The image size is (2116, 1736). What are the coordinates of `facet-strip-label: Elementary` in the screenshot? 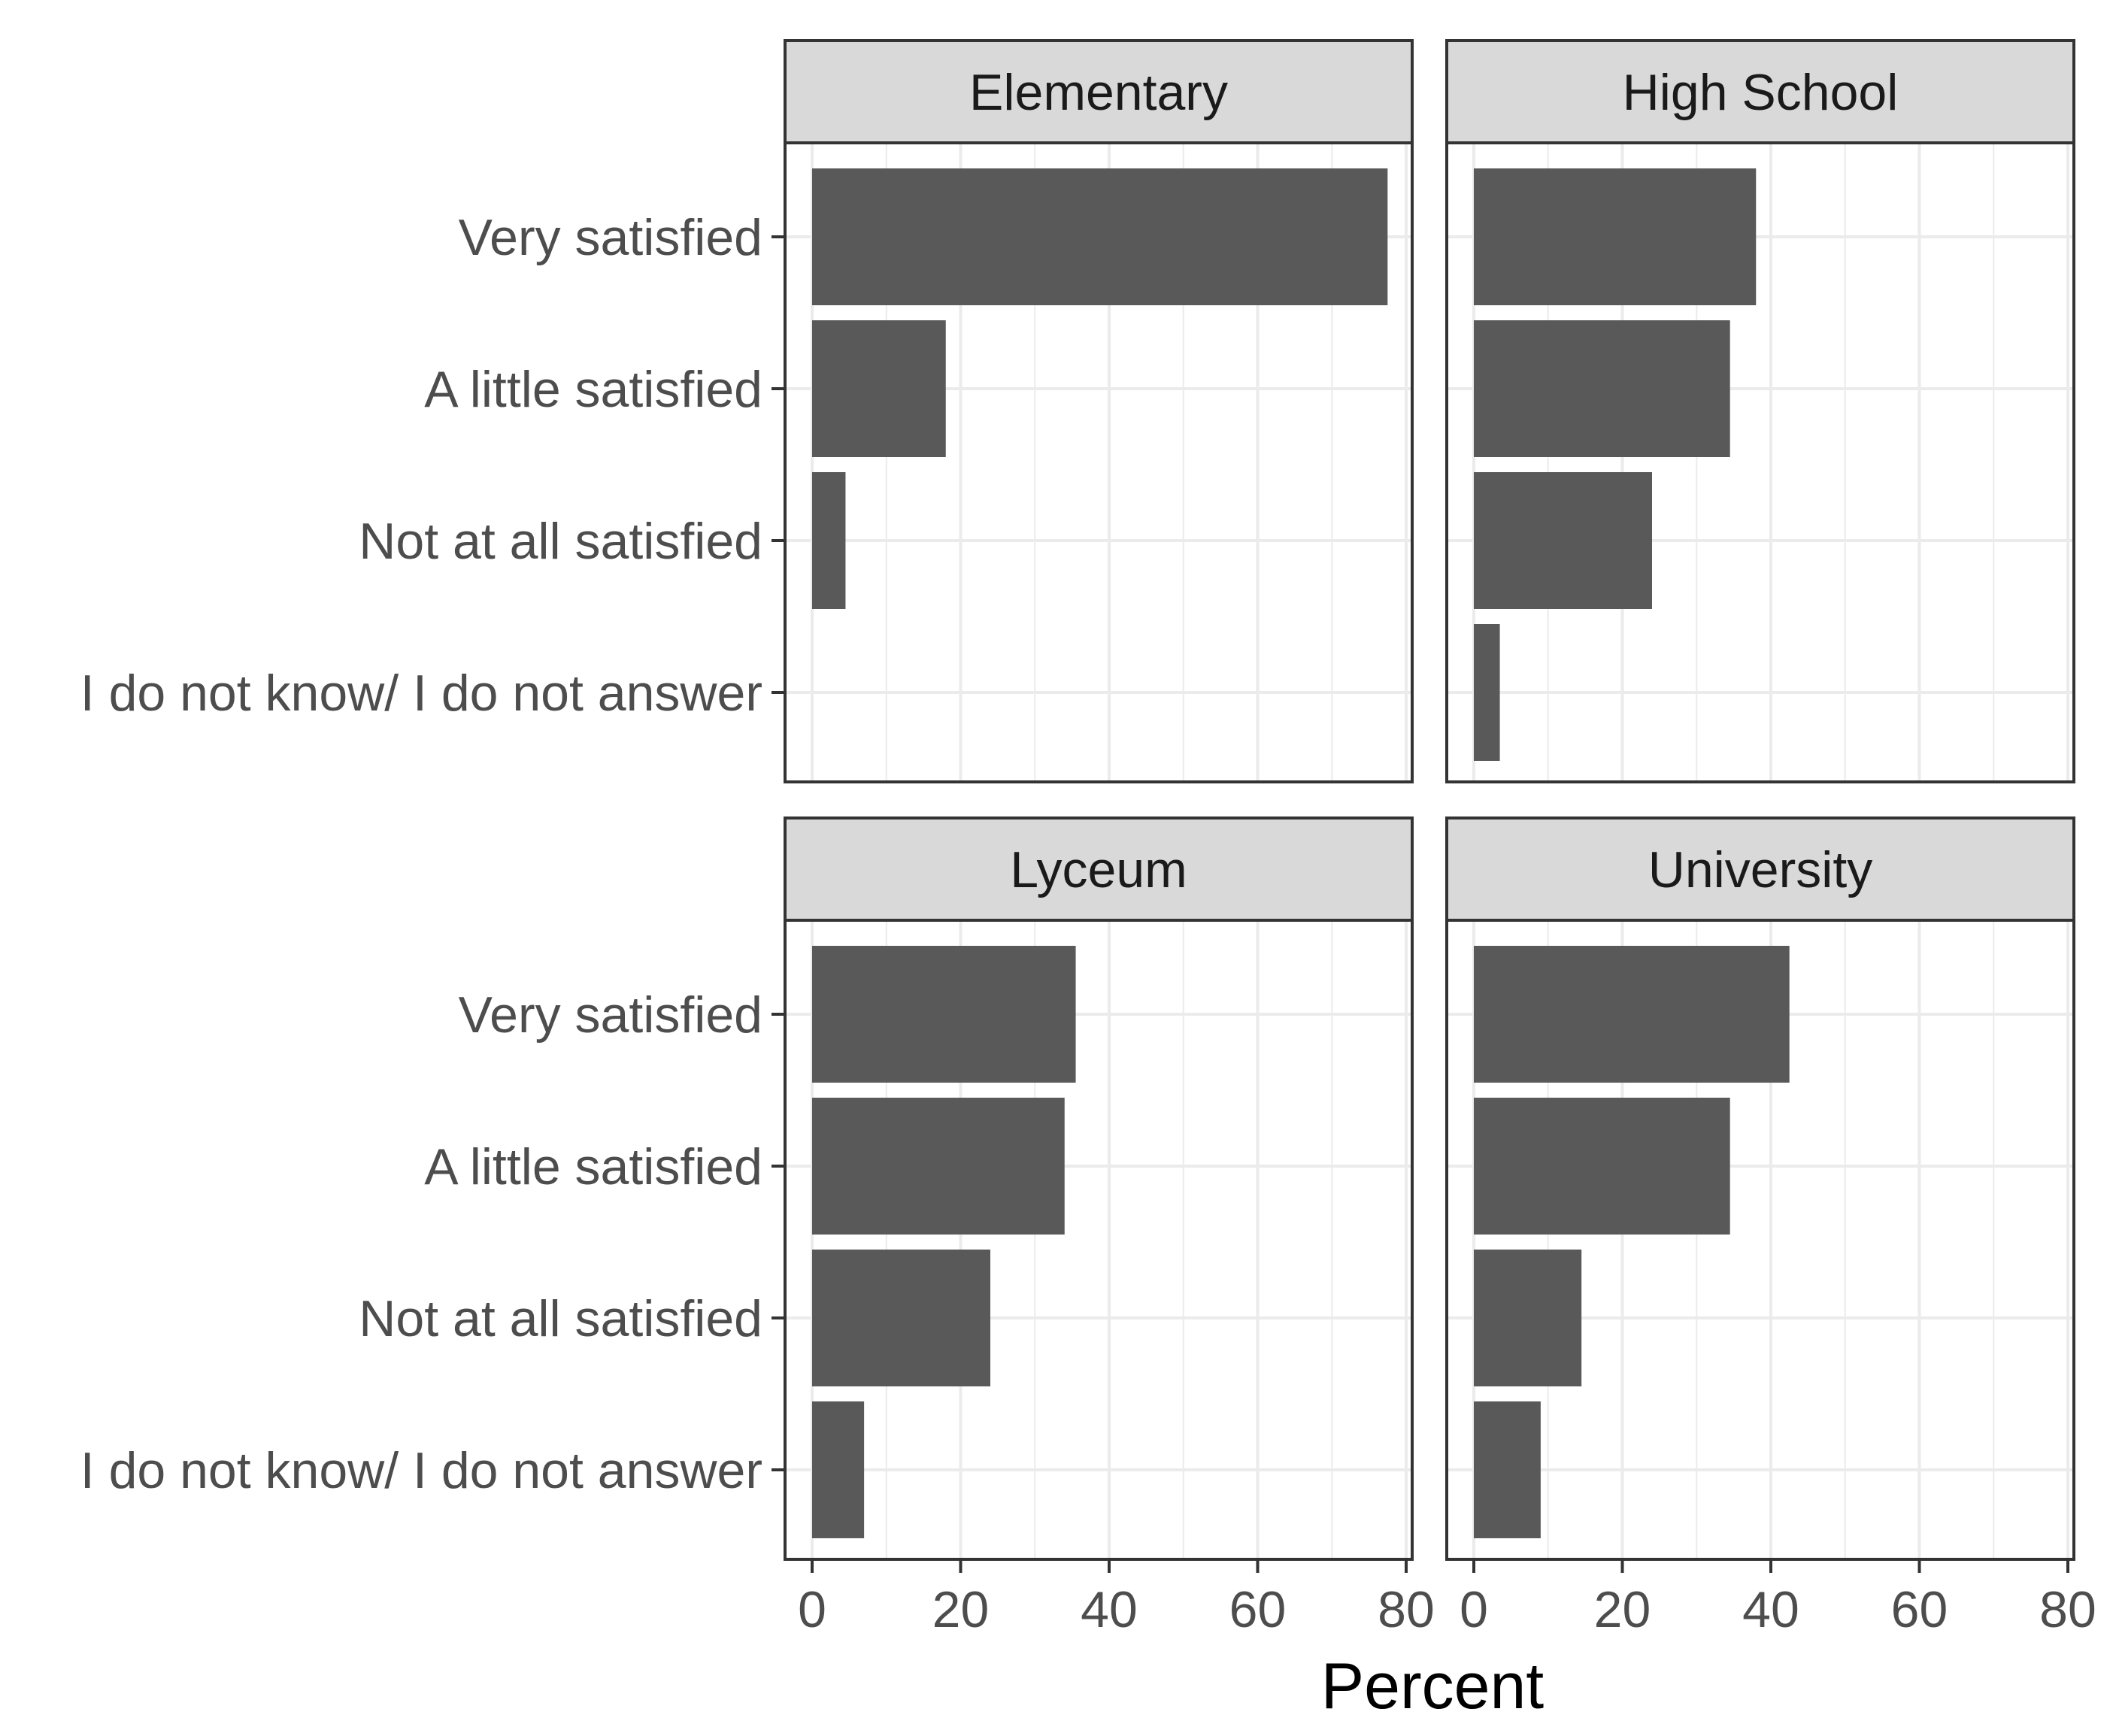 It's located at (1098, 92).